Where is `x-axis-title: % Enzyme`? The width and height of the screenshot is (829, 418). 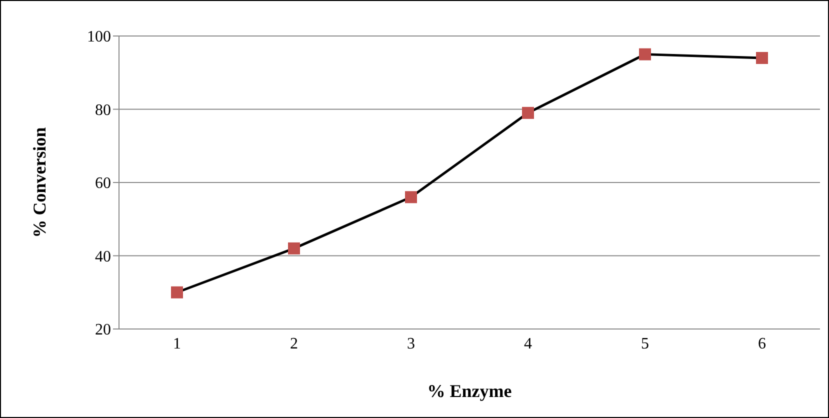
x-axis-title: % Enzyme is located at coordinates (469, 391).